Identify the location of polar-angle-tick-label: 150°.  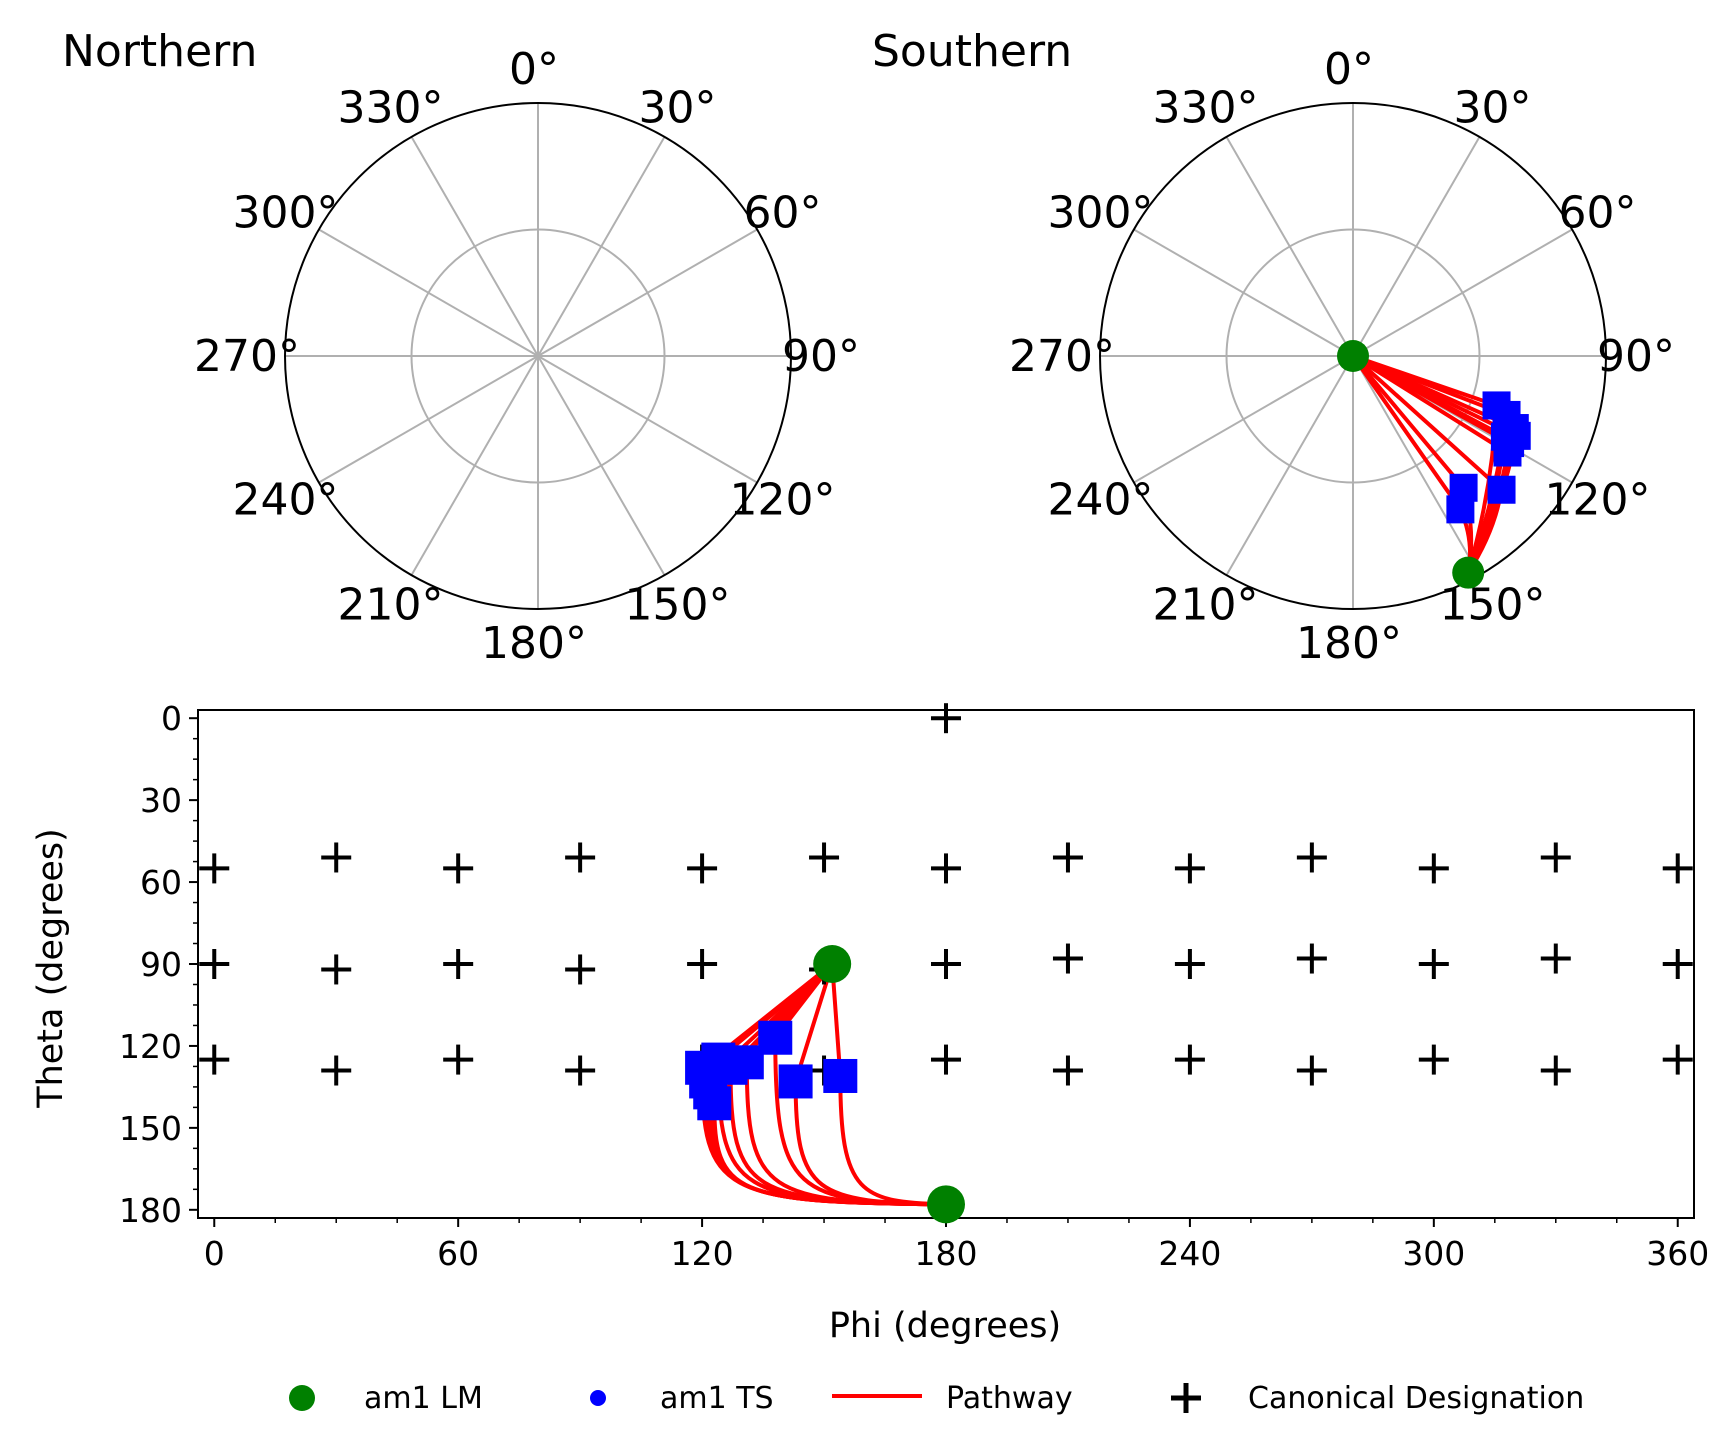
(678, 605).